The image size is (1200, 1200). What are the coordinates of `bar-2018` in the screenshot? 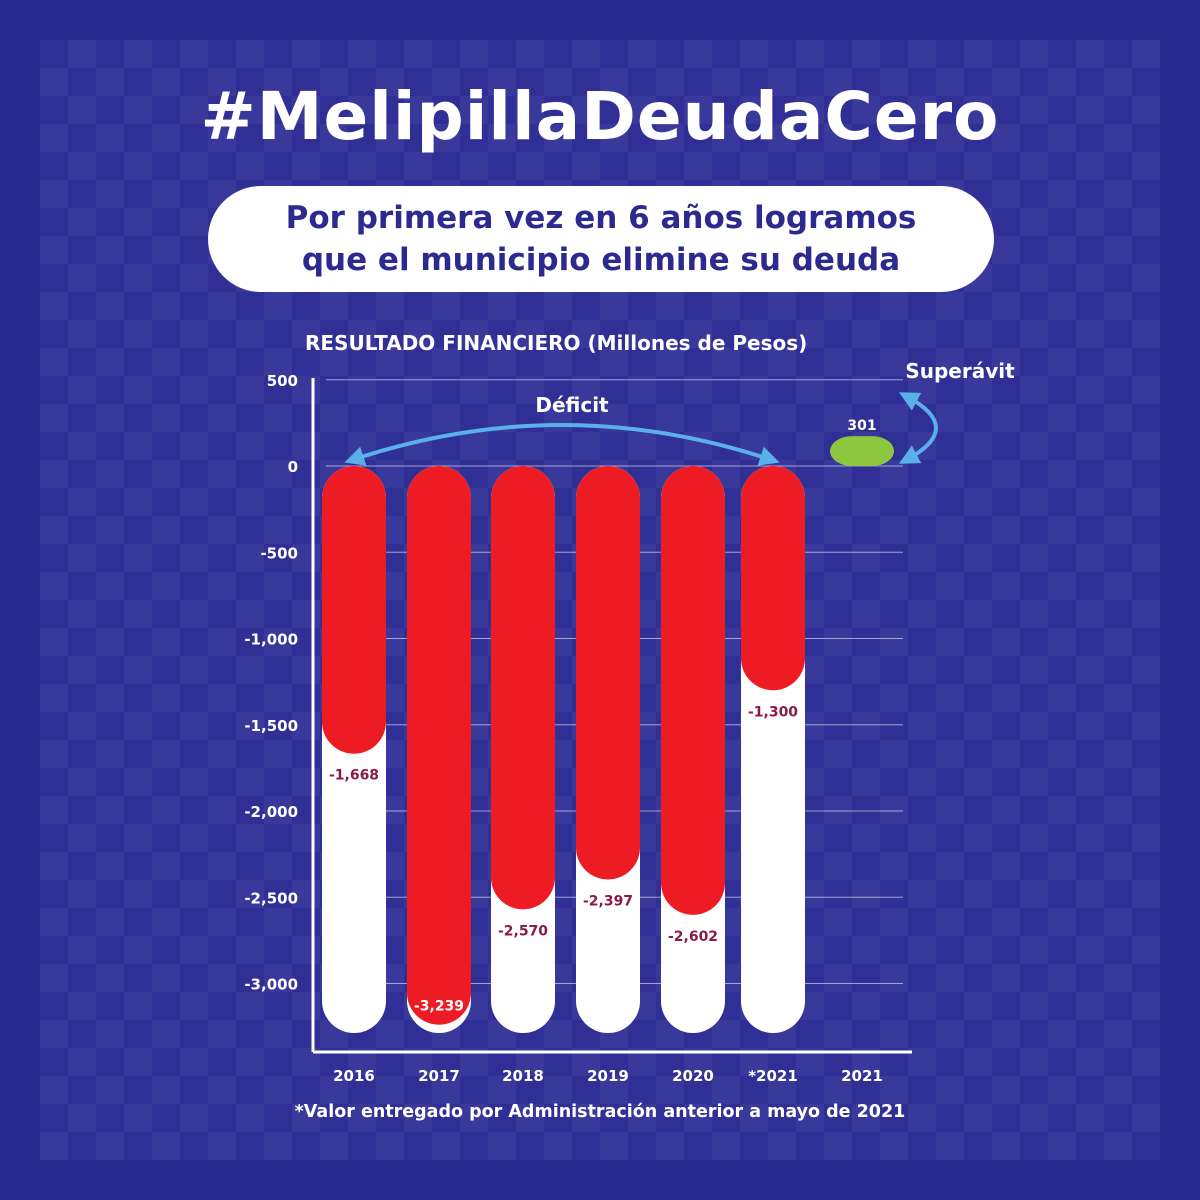 It's located at (523, 688).